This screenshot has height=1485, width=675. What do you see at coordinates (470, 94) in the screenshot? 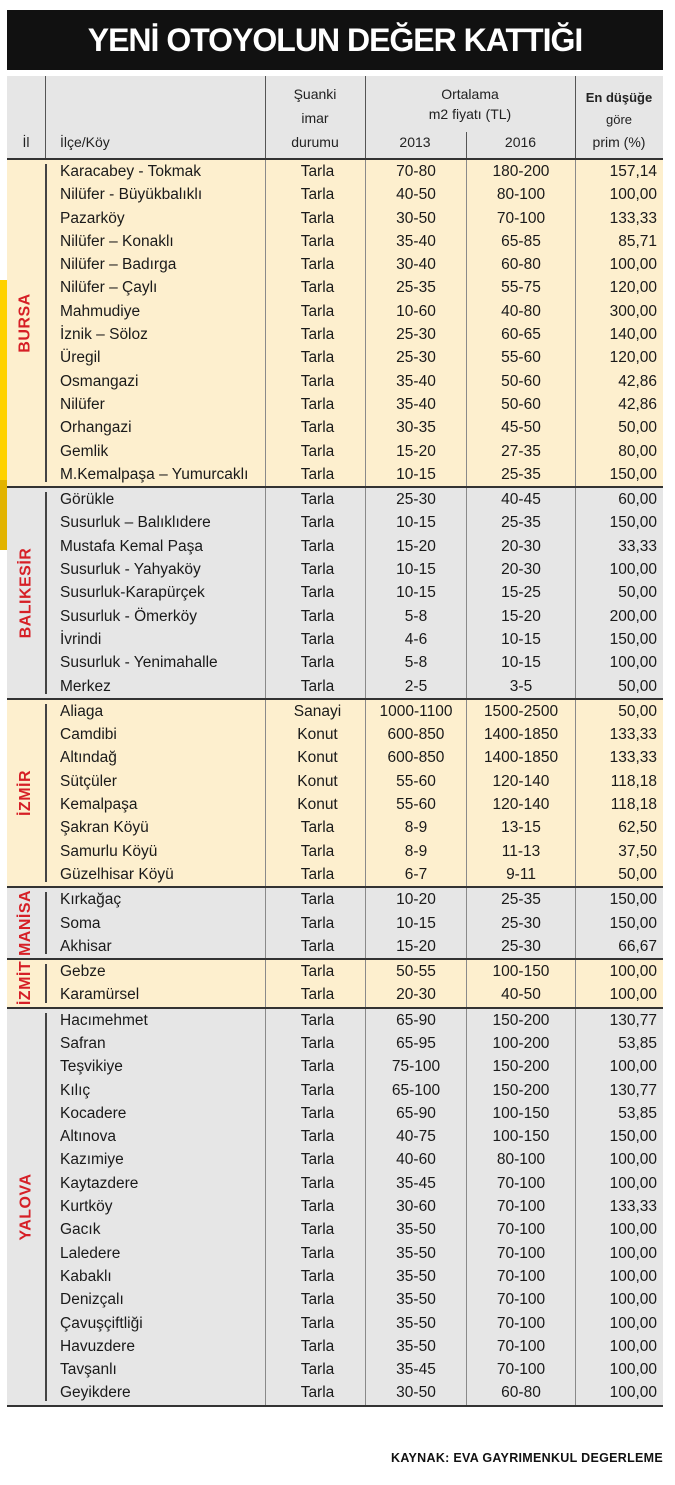
I see `header-fiyat-1: Ortalama` at bounding box center [470, 94].